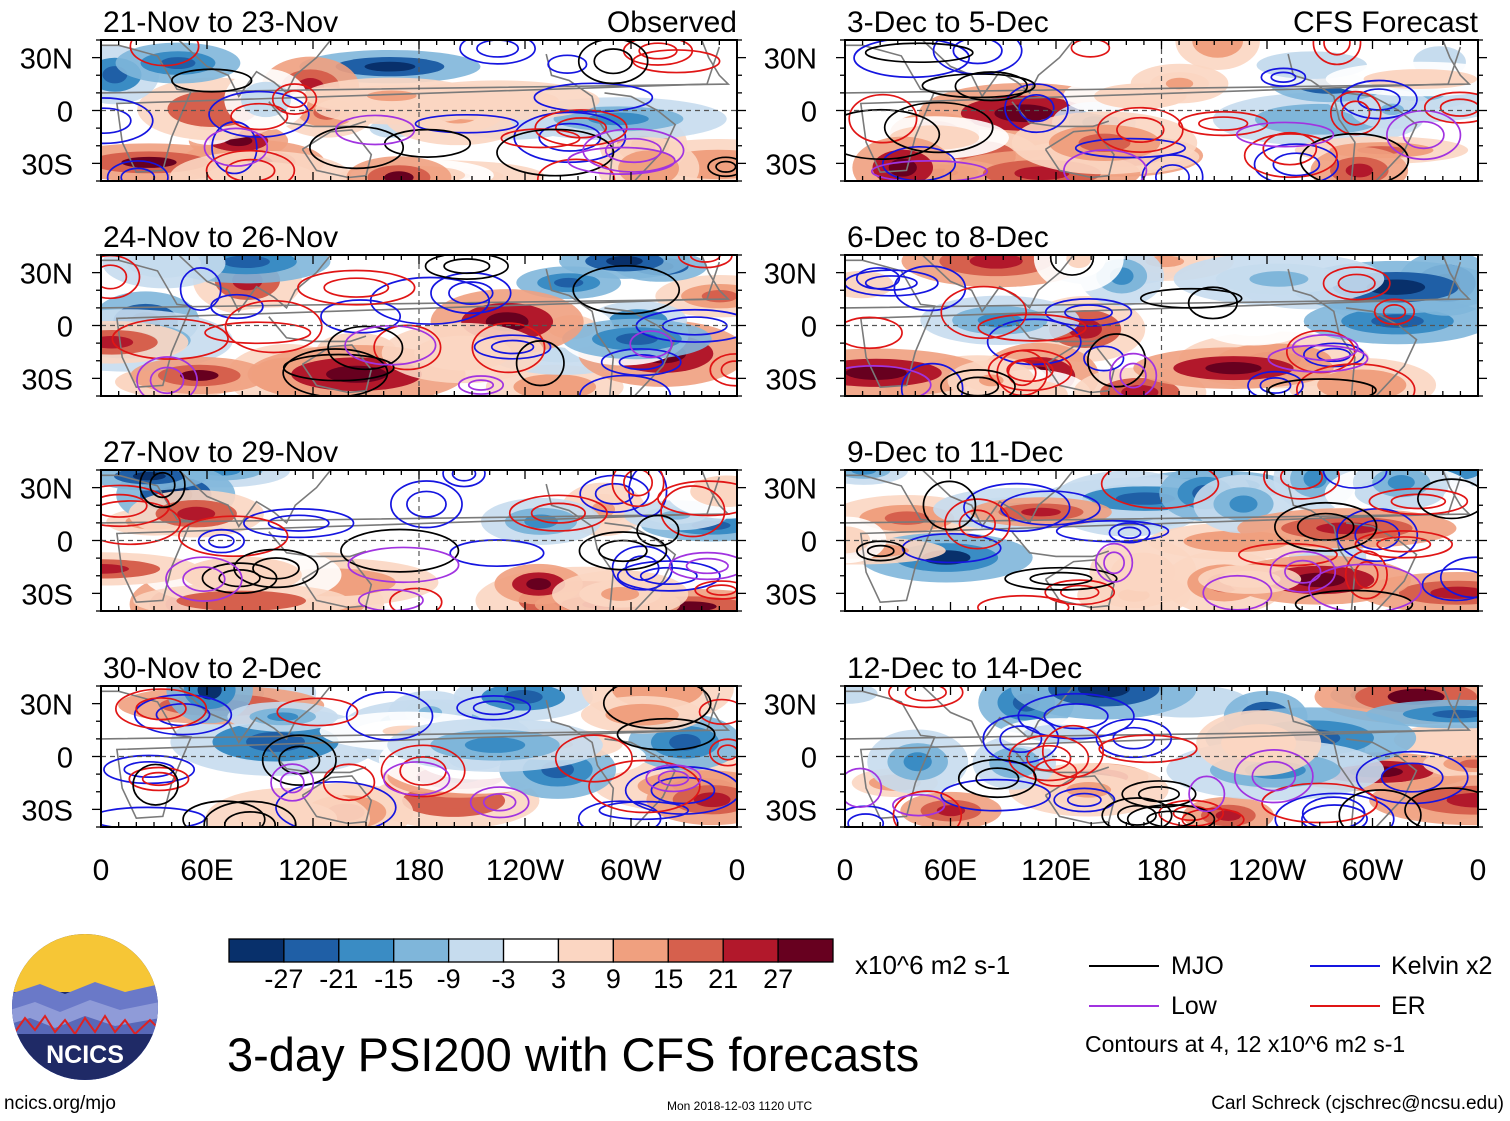 The width and height of the screenshot is (1510, 1121). What do you see at coordinates (948, 237) in the screenshot?
I see `panel-period-label: 6-Dec to 8-Dec` at bounding box center [948, 237].